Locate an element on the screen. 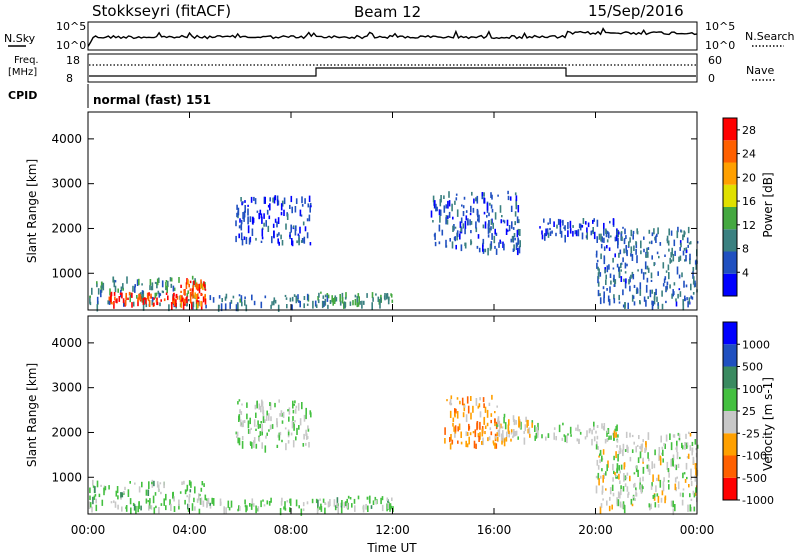 The width and height of the screenshot is (800, 554). y-tick-label: 3000 is located at coordinates (66, 388).